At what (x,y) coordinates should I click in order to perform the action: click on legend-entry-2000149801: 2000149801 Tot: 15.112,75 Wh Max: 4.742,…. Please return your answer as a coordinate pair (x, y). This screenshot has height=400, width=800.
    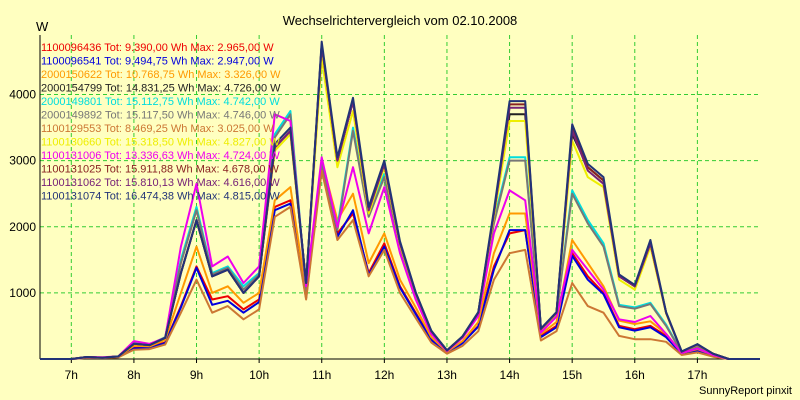
    Looking at the image, I should click on (160, 102).